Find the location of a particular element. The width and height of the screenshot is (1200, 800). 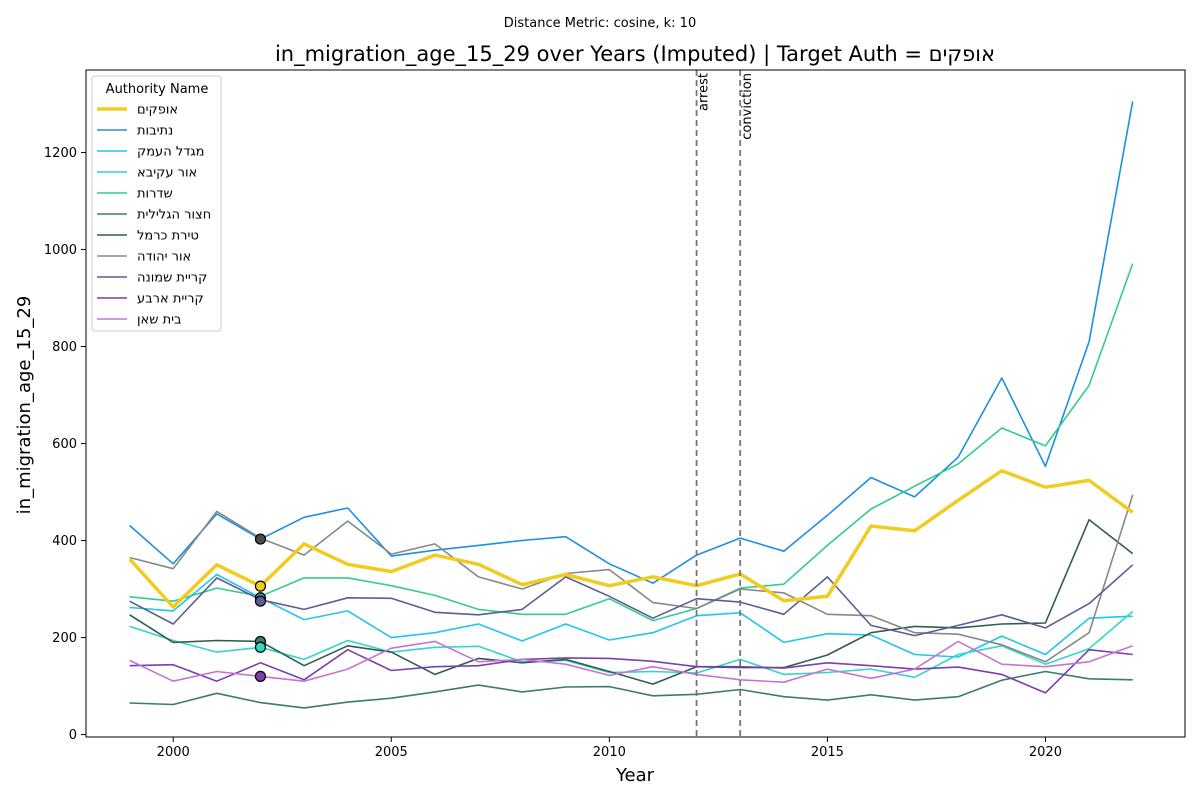

event-label-arrest: arrest is located at coordinates (704, 92).